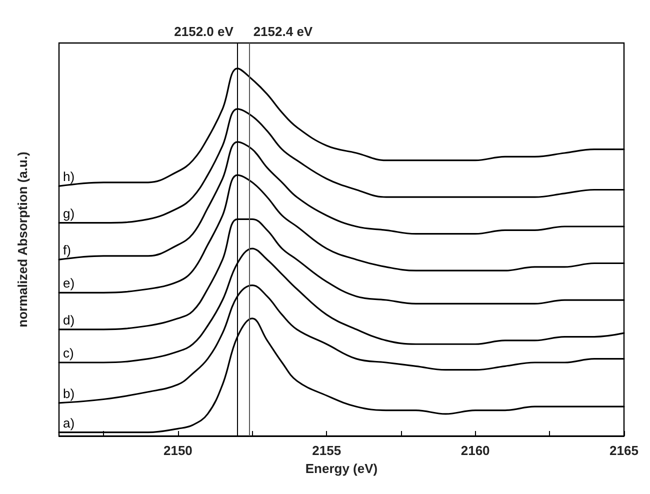 The image size is (650, 494). What do you see at coordinates (624, 450) in the screenshot?
I see `x-tick-label: 2165` at bounding box center [624, 450].